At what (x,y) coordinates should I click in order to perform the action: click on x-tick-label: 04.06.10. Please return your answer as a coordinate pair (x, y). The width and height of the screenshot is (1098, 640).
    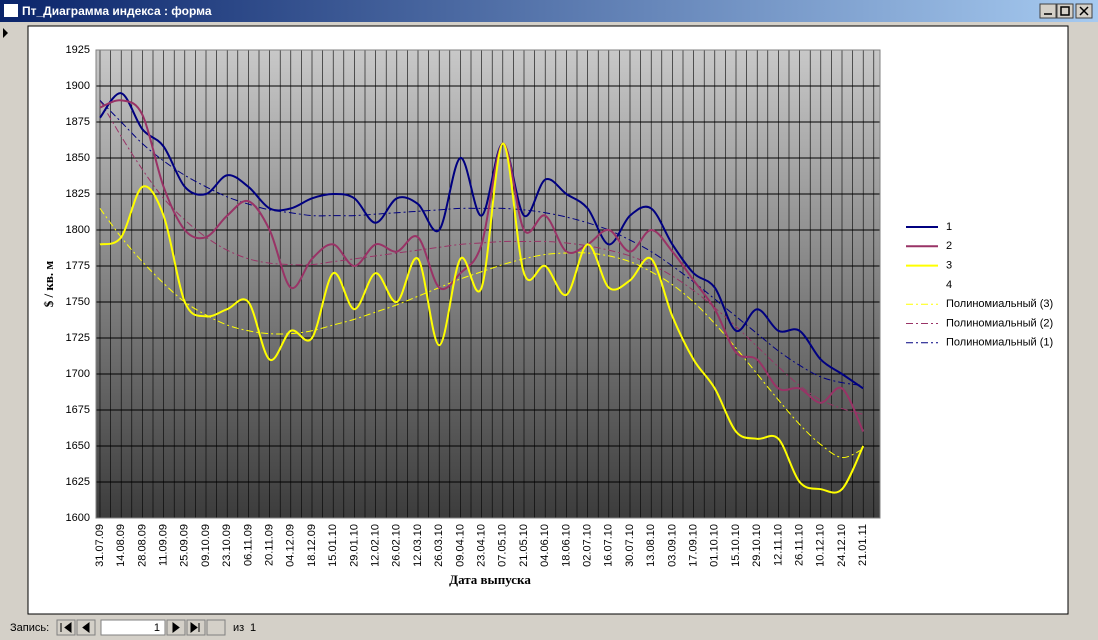
    Looking at the image, I should click on (545, 545).